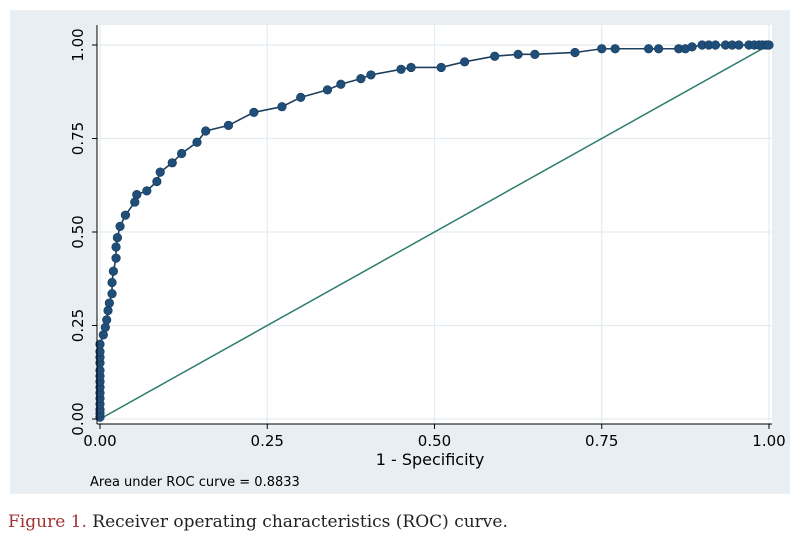 Image resolution: width=800 pixels, height=545 pixels. I want to click on y-tick-label: 0.25, so click(78, 325).